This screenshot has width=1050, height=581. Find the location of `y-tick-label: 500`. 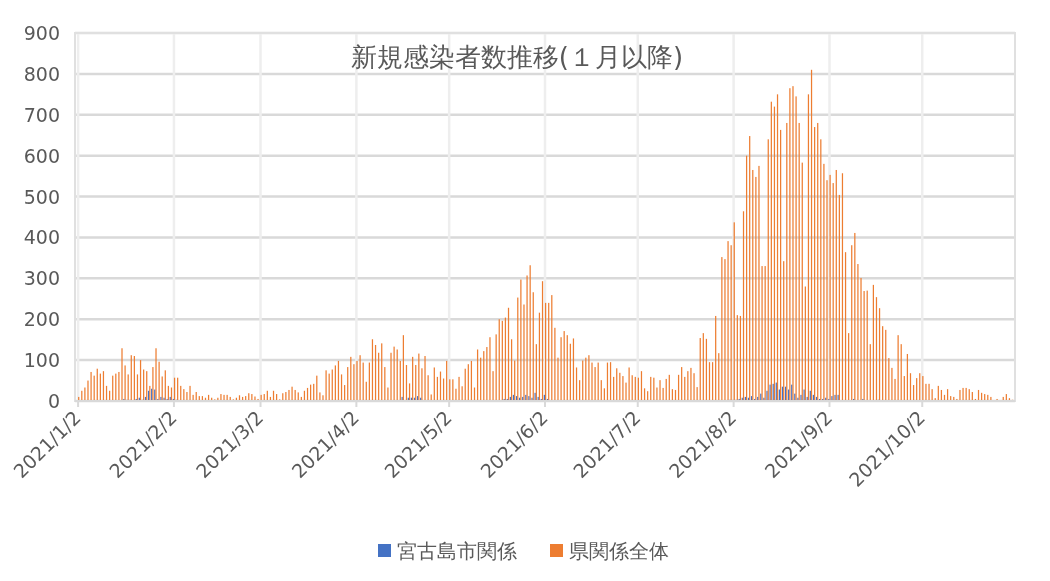

y-tick-label: 500 is located at coordinates (41, 196).